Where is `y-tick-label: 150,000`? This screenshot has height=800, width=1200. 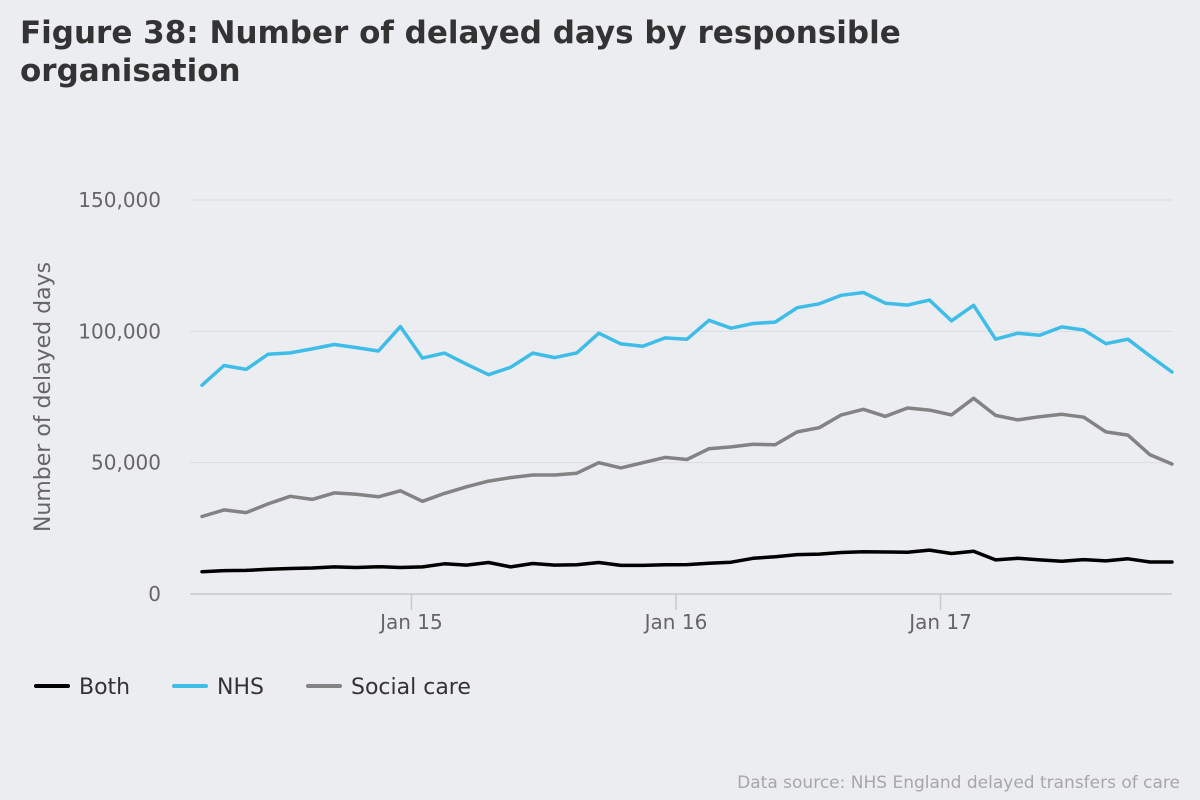 y-tick-label: 150,000 is located at coordinates (119, 200).